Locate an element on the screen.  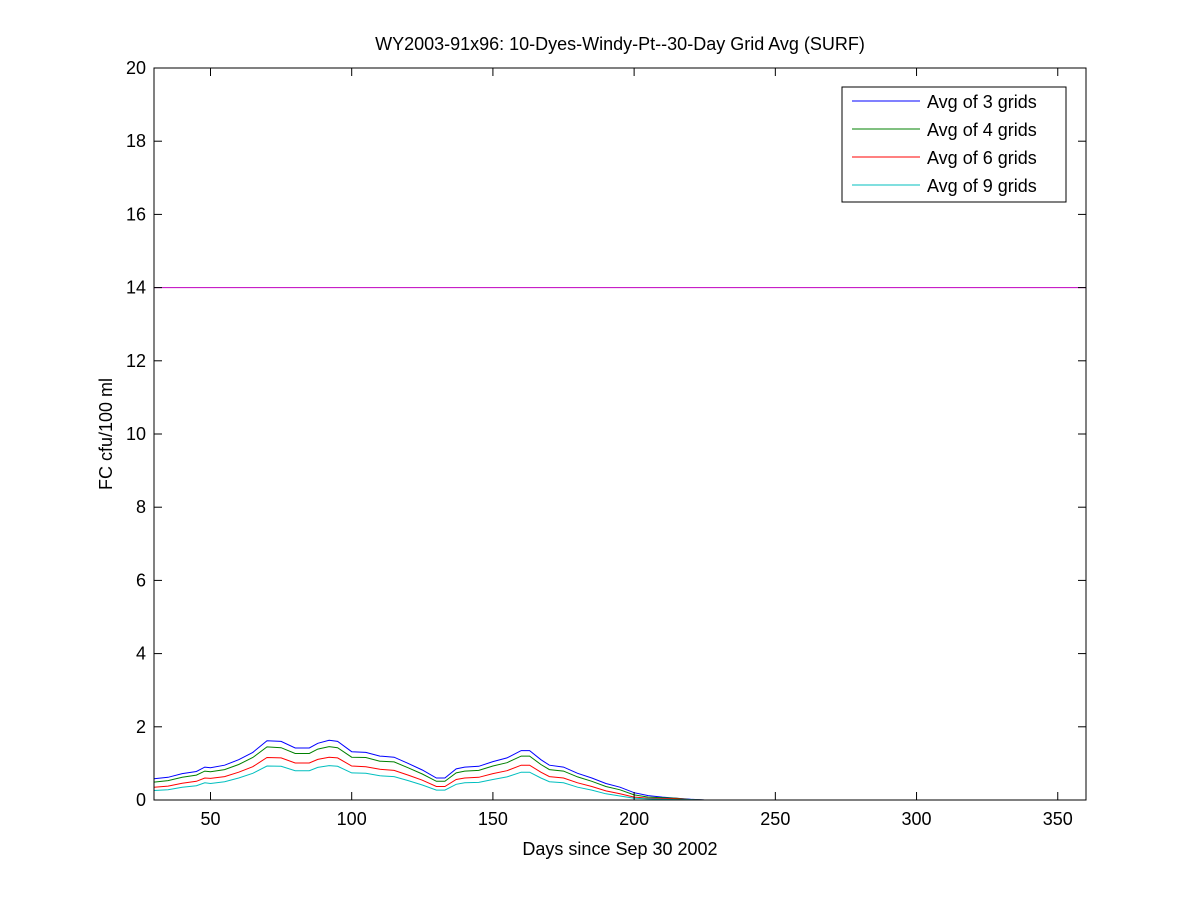
x-tick-label: 150 is located at coordinates (493, 819).